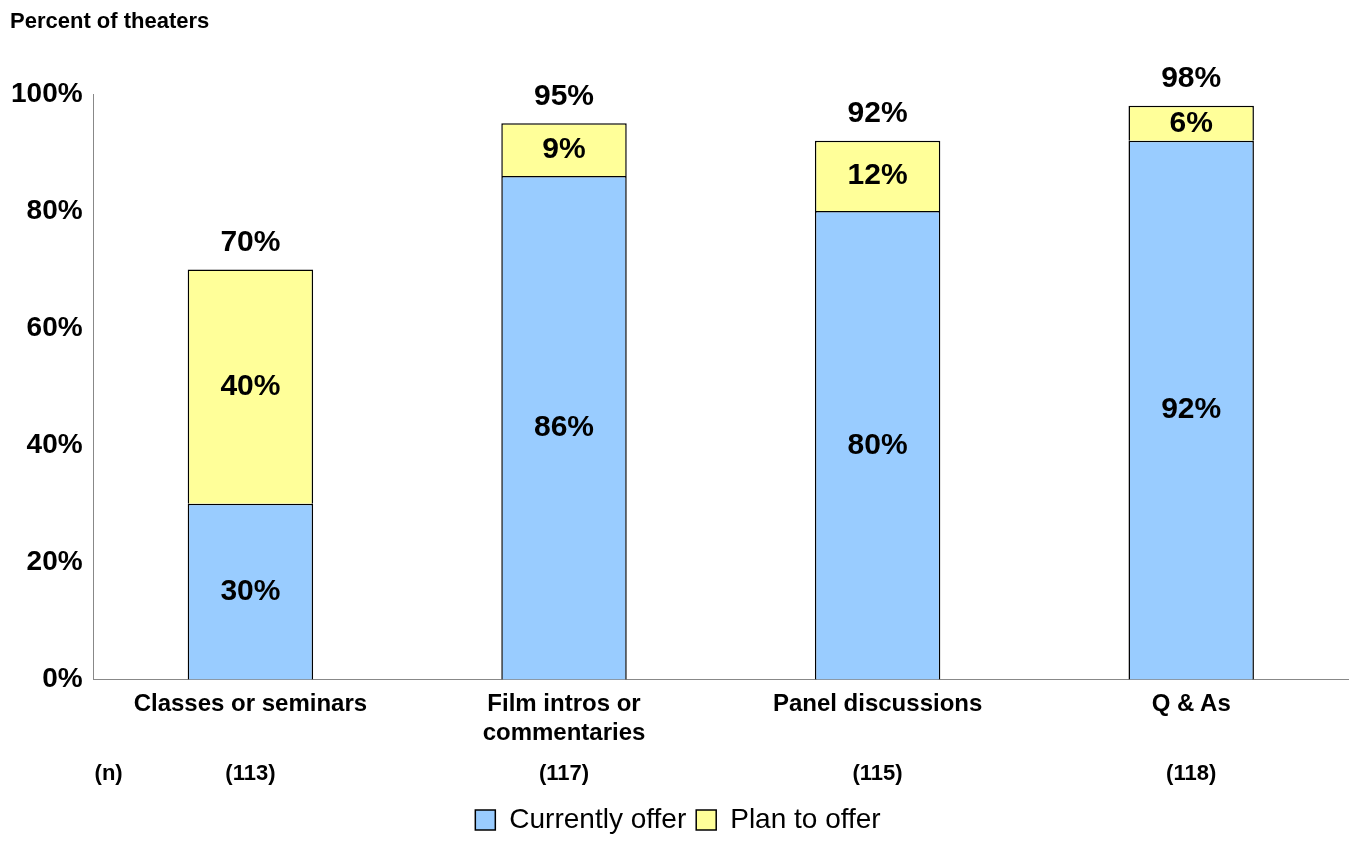  I want to click on legend-label: Plan to offer, so click(805, 818).